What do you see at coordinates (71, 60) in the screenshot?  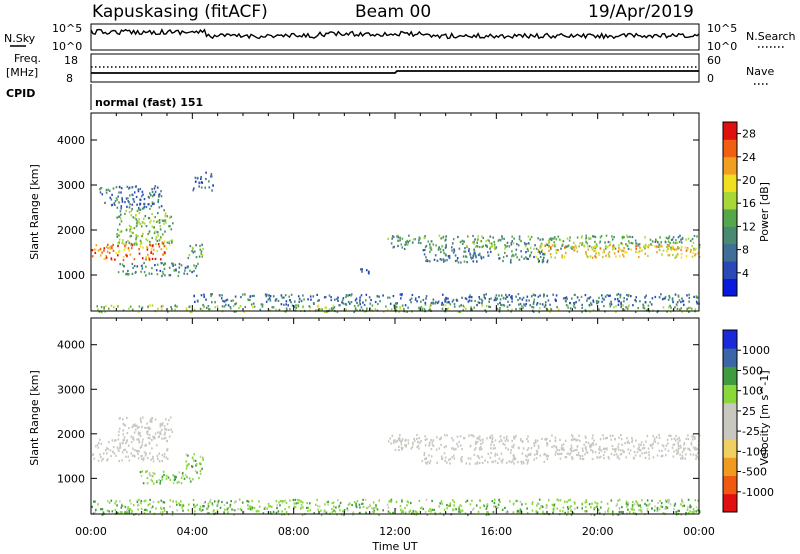 I see `freq-tick-top: 18` at bounding box center [71, 60].